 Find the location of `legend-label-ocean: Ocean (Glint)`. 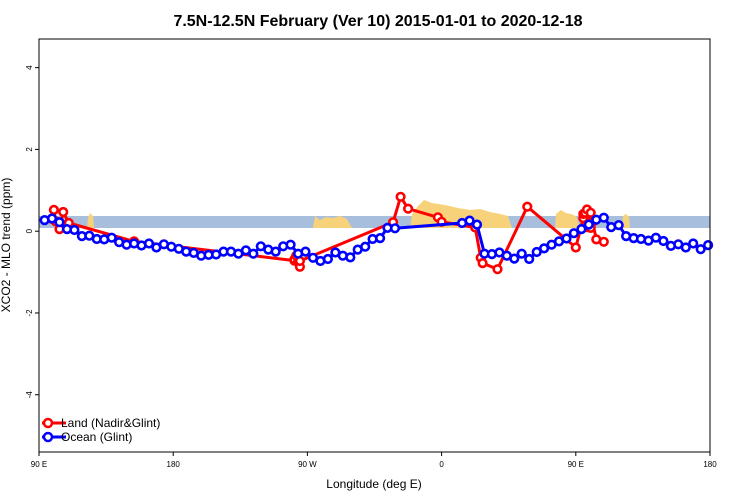

legend-label-ocean: Ocean (Glint) is located at coordinates (96, 437).